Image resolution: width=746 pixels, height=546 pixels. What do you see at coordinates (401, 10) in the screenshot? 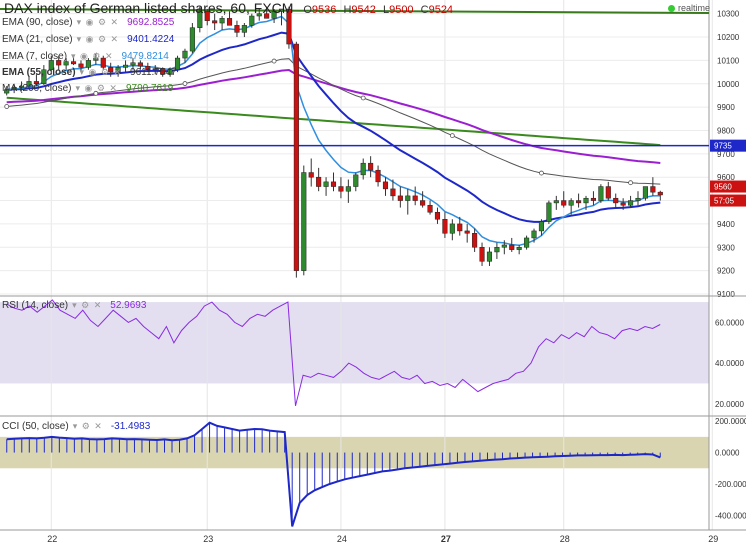
I see `low-value: 9500` at bounding box center [401, 10].